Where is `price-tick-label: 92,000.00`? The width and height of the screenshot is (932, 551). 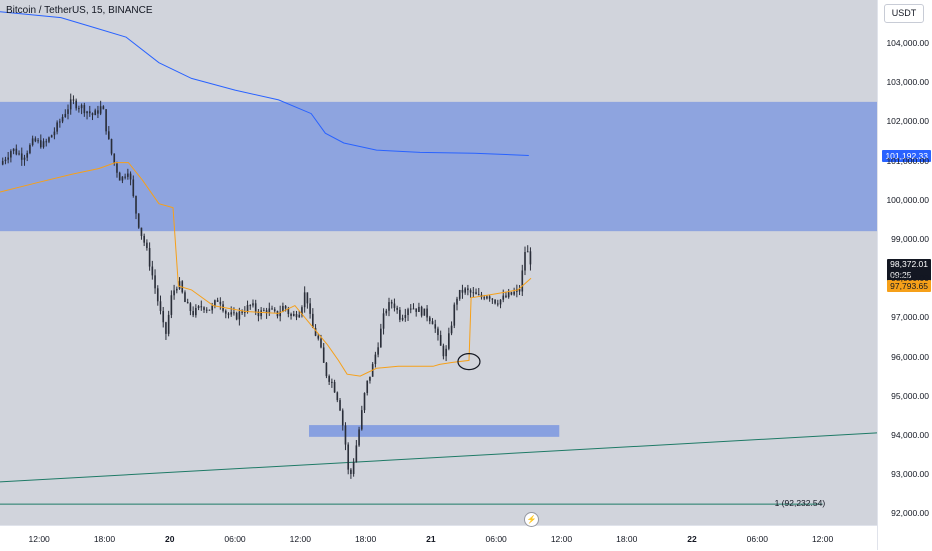
price-tick-label: 92,000.00 is located at coordinates (910, 513).